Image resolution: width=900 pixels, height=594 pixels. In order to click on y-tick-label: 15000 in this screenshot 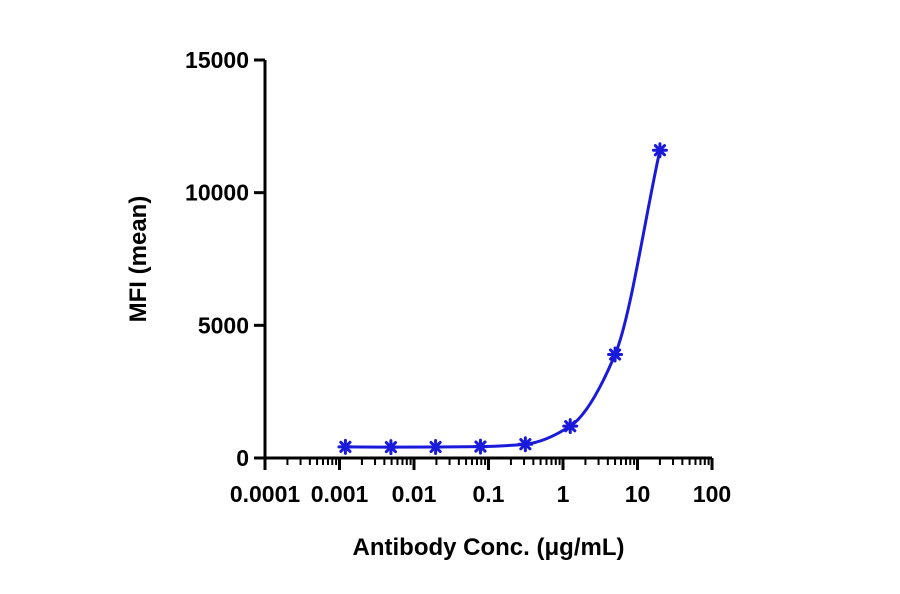, I will do `click(217, 60)`.